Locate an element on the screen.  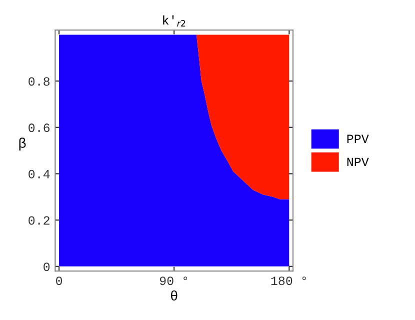
y-tick-label: 0.4 is located at coordinates (39, 174).